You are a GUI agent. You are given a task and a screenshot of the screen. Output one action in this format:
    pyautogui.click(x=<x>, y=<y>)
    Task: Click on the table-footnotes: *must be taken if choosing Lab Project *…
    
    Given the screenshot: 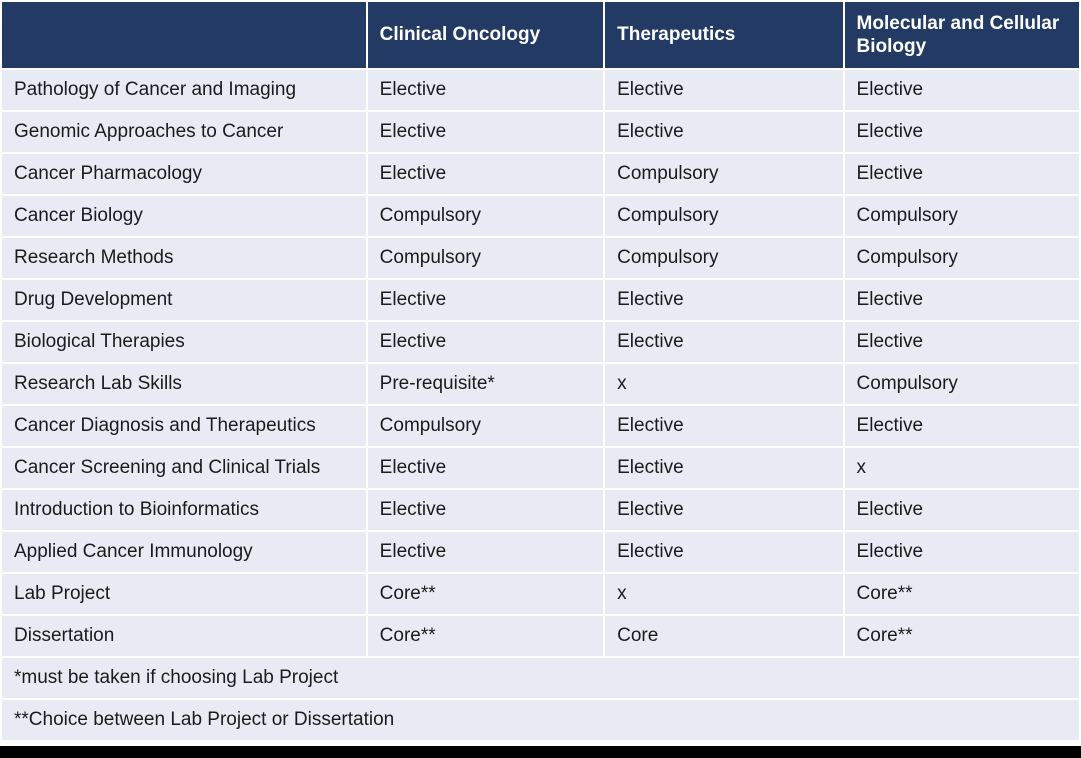 What is the action you would take?
    pyautogui.click(x=540, y=699)
    